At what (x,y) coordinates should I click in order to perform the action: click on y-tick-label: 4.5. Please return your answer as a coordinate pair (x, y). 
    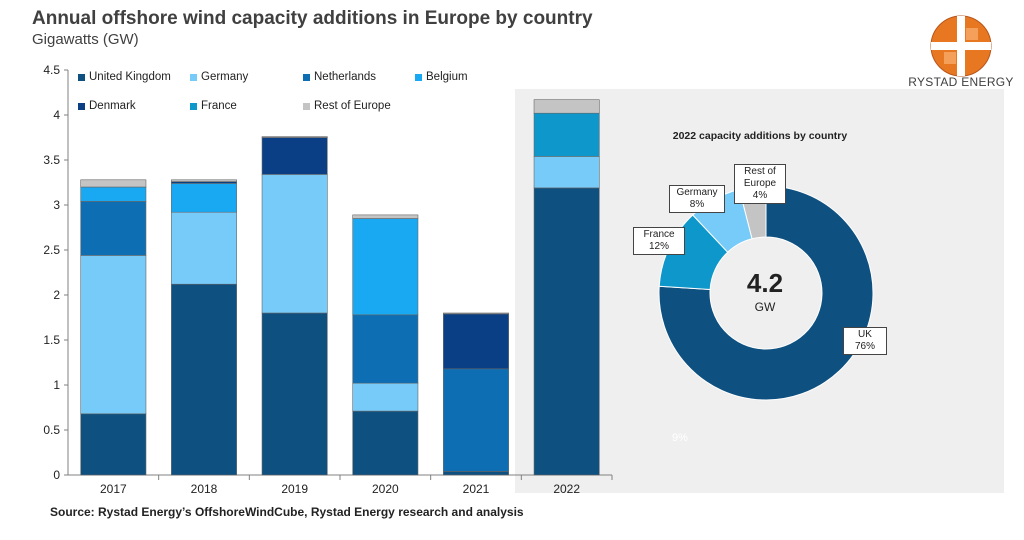
    Looking at the image, I should click on (51, 70).